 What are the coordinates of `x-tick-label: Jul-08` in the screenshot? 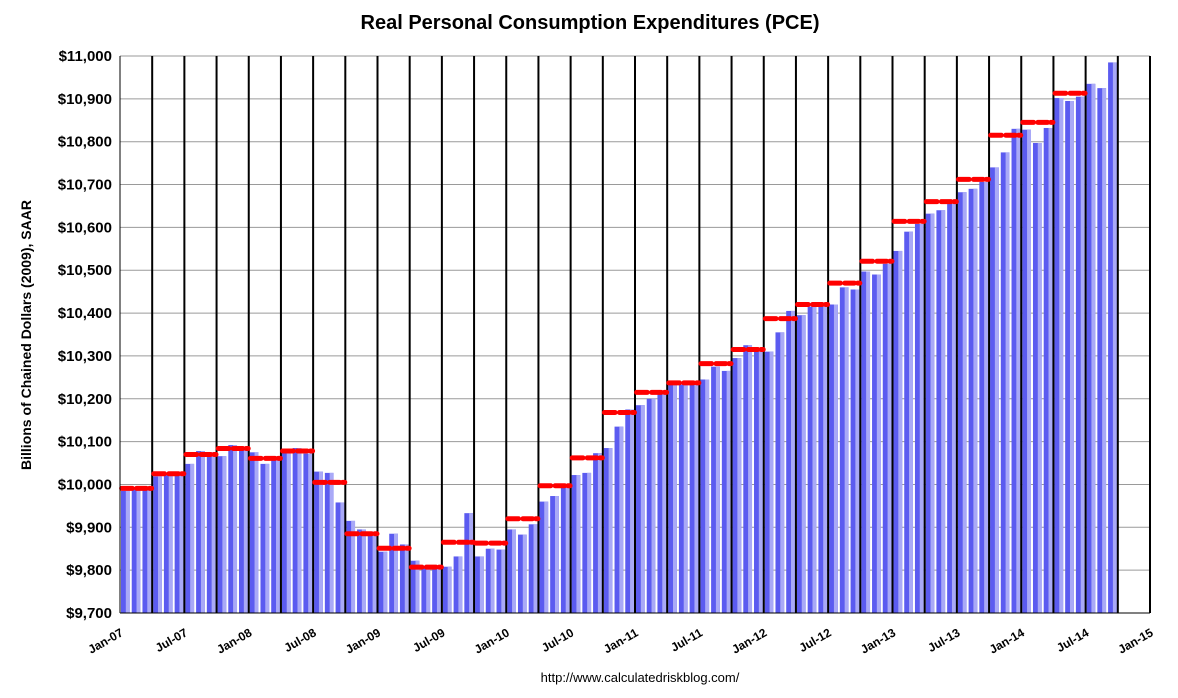 It's located at (300, 640).